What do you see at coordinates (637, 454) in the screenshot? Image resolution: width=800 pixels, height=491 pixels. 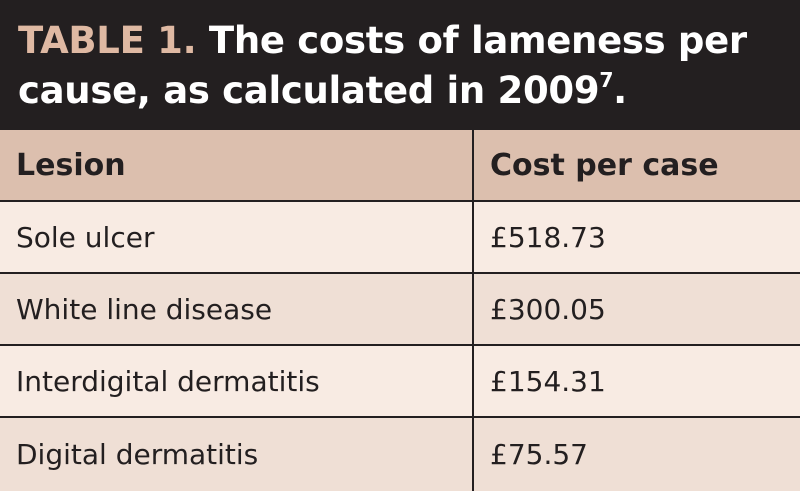 I see `cost-cell: £75.57` at bounding box center [637, 454].